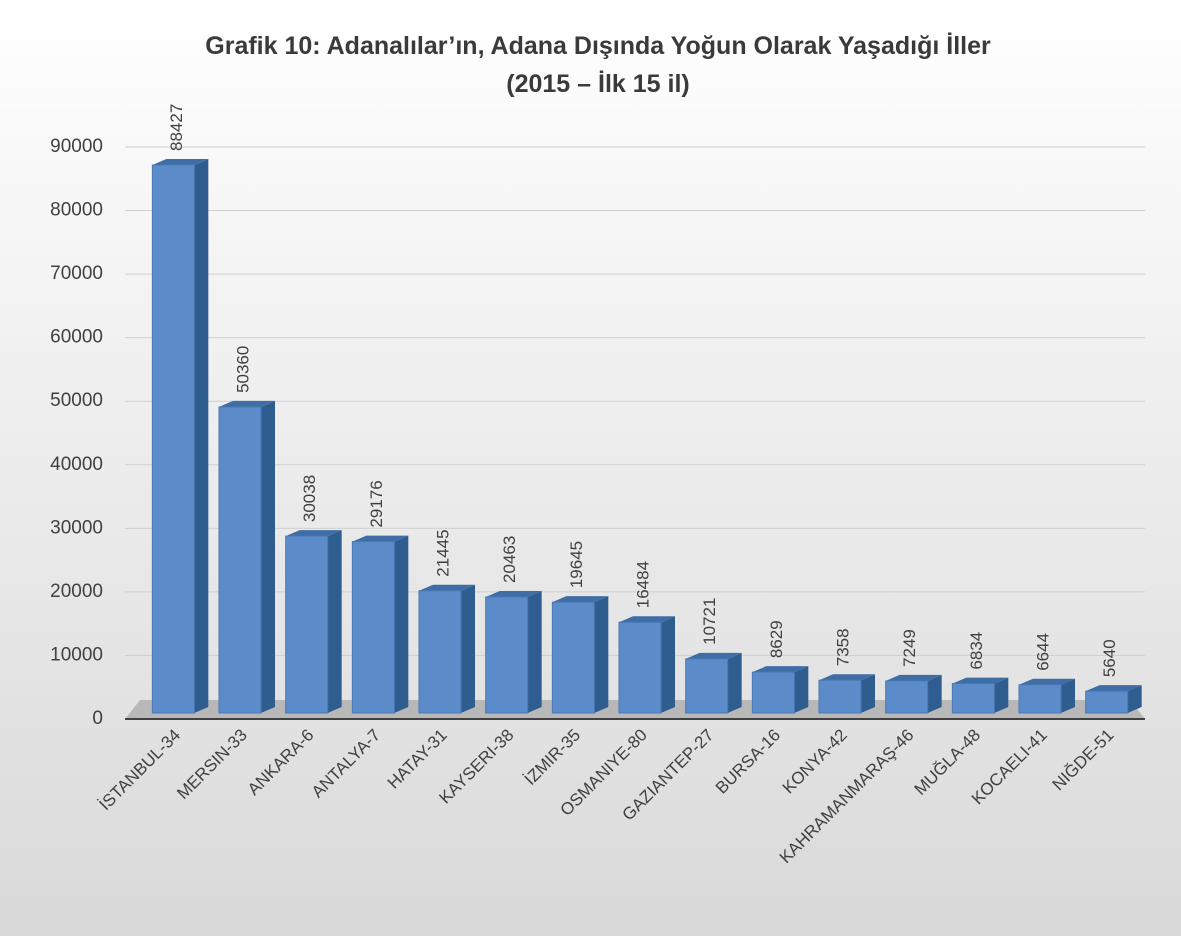 The height and width of the screenshot is (936, 1181). Describe the element at coordinates (309, 498) in the screenshot. I see `data-label: 30038` at that location.